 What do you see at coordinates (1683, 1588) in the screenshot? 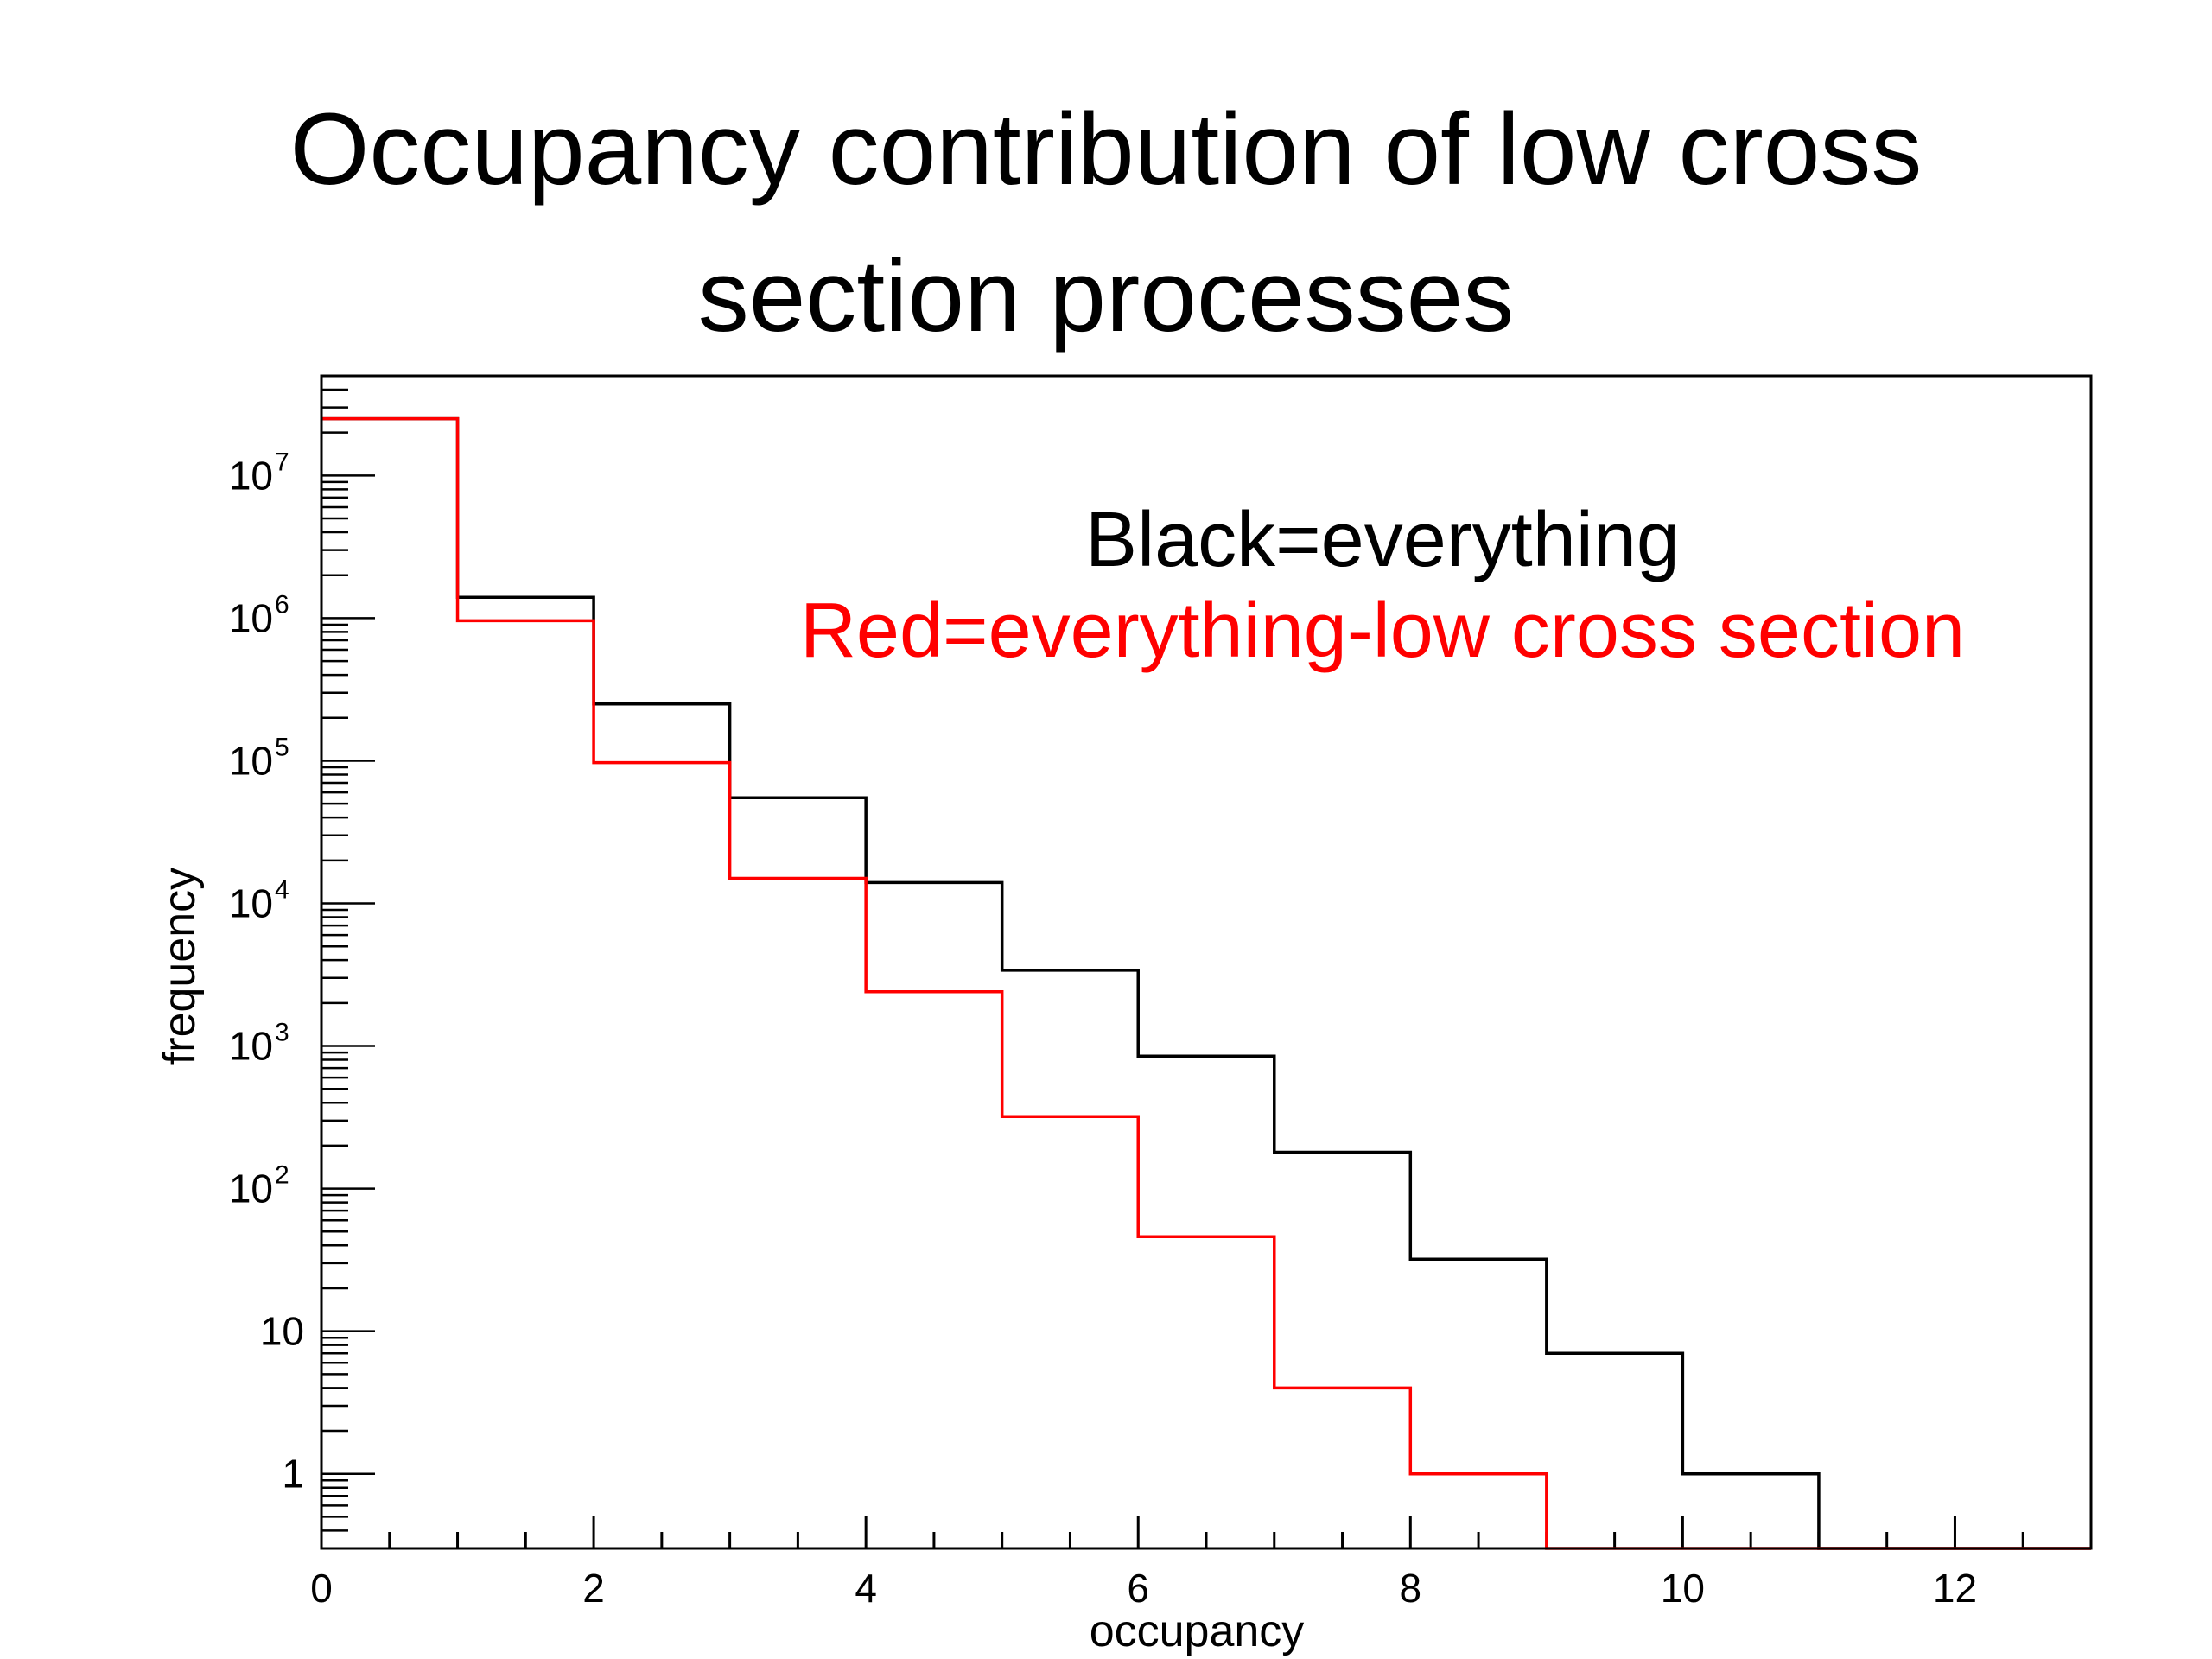
I see `x-tick-label: 10` at bounding box center [1683, 1588].